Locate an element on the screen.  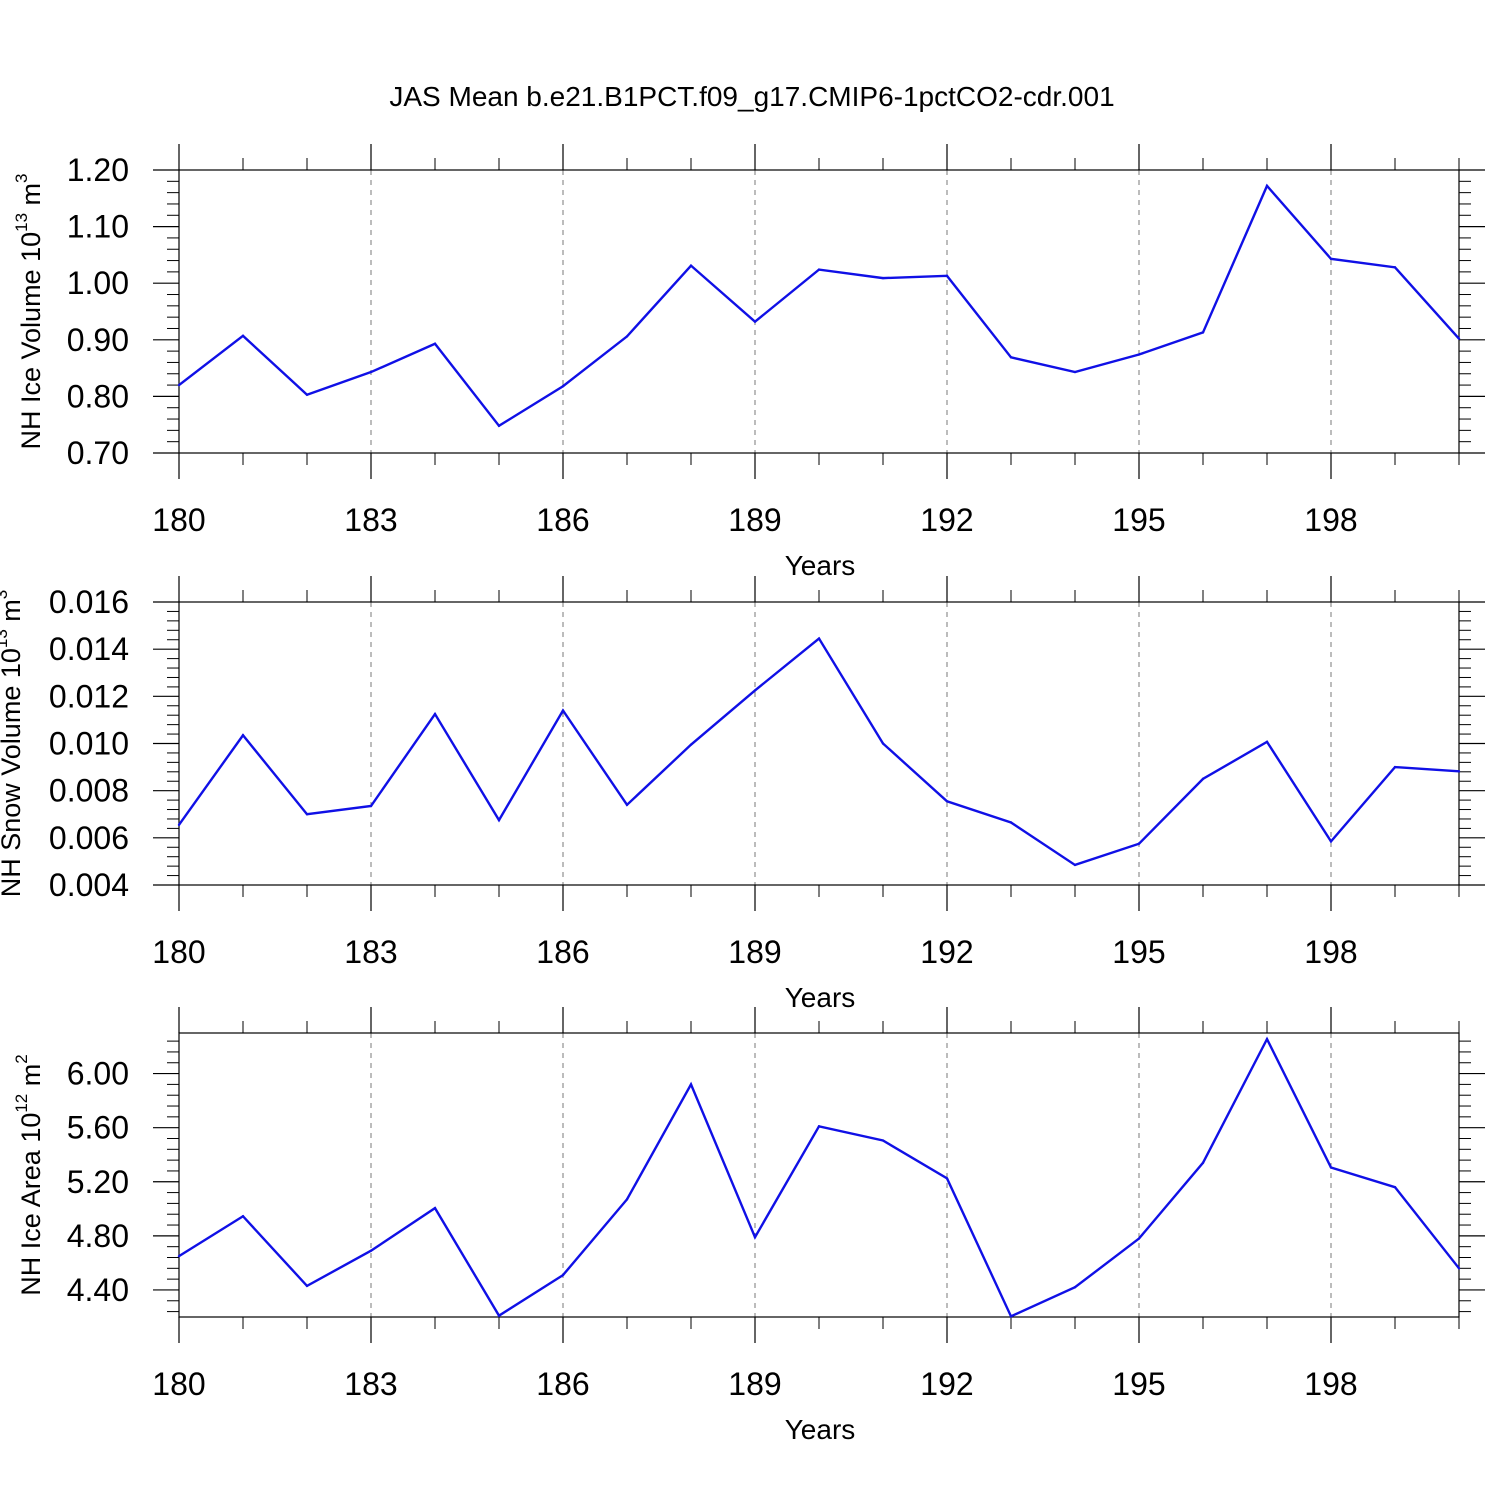
ice-volume-x-tick-label: 180 is located at coordinates (178, 520).